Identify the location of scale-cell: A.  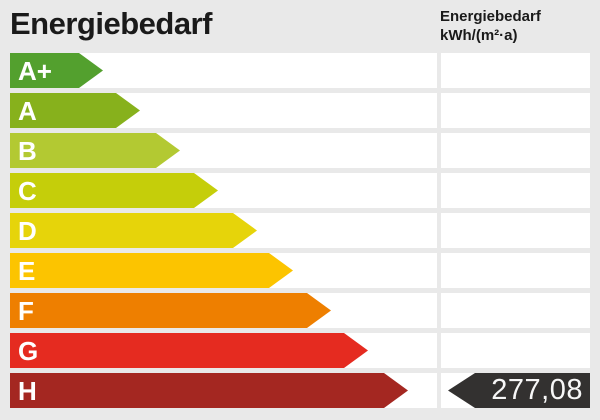
(223, 110).